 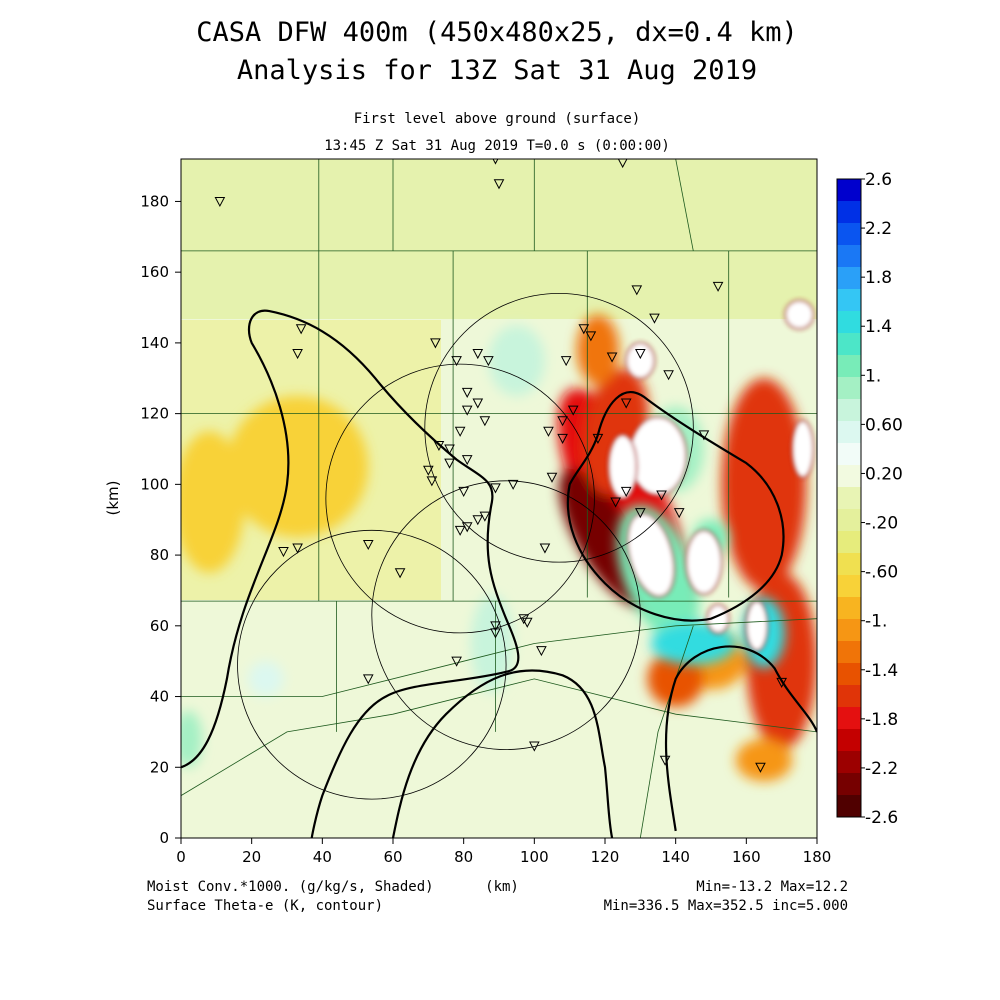 What do you see at coordinates (502, 887) in the screenshot?
I see `footer-x-label: (km)` at bounding box center [502, 887].